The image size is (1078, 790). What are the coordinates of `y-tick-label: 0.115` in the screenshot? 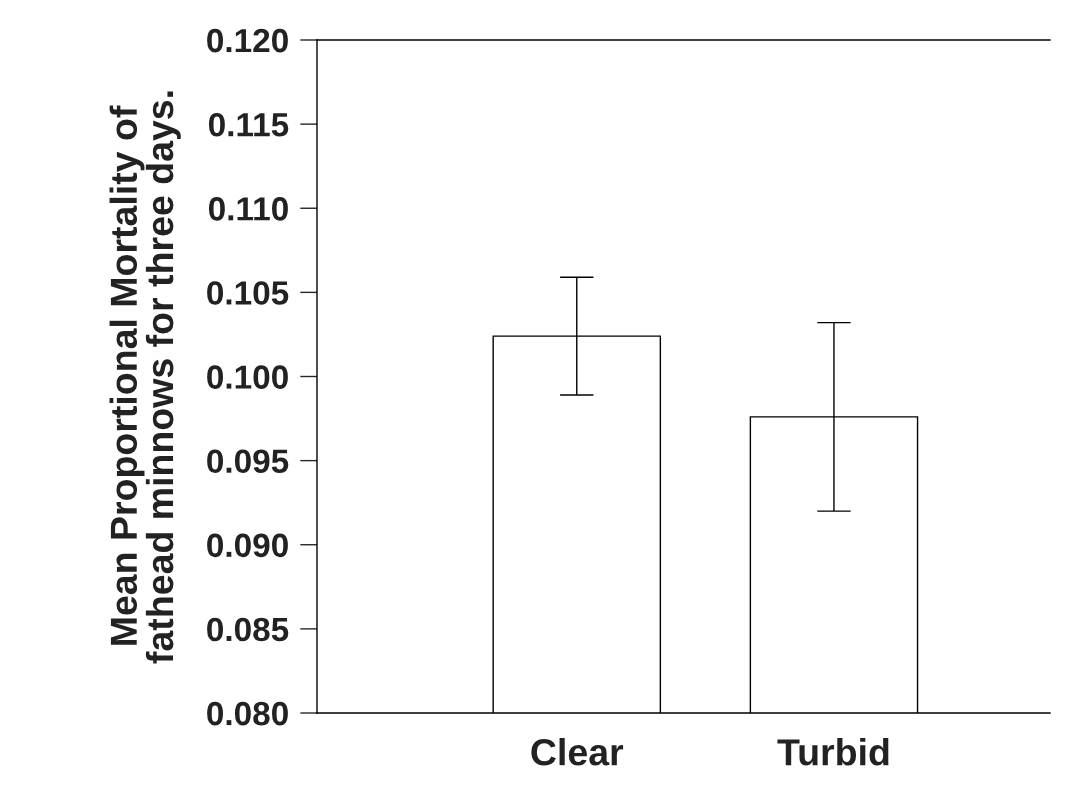 It's located at (248, 124).